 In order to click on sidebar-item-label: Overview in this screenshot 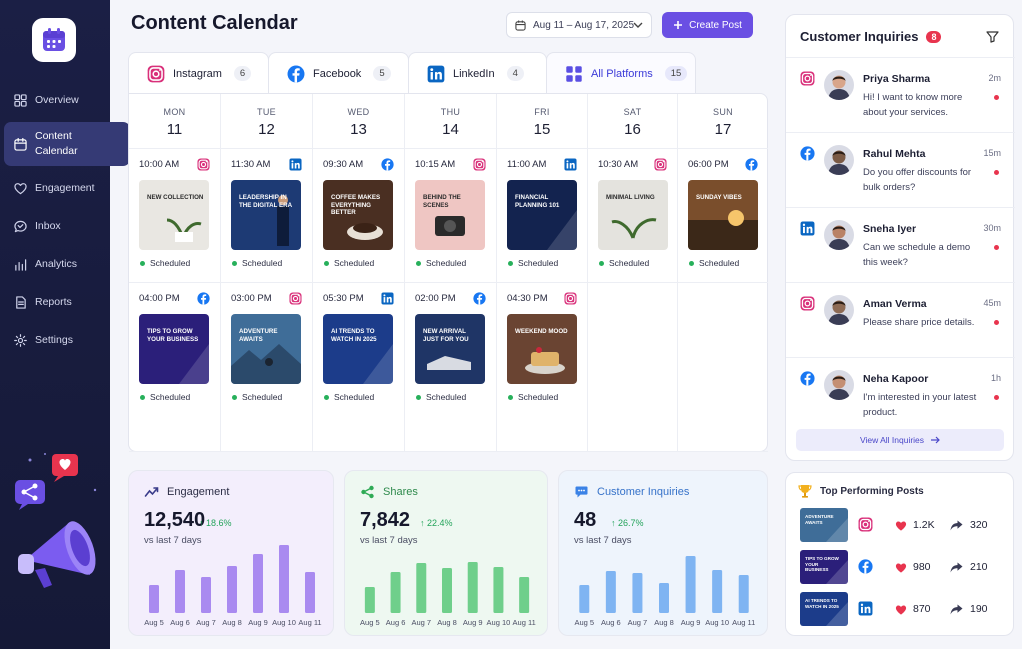, I will do `click(57, 99)`.